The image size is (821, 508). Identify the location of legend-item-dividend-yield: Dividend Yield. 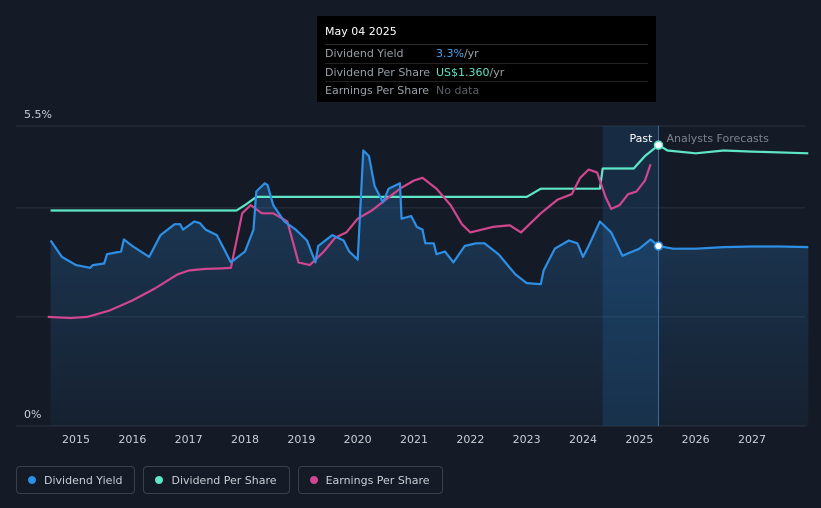
(76, 480).